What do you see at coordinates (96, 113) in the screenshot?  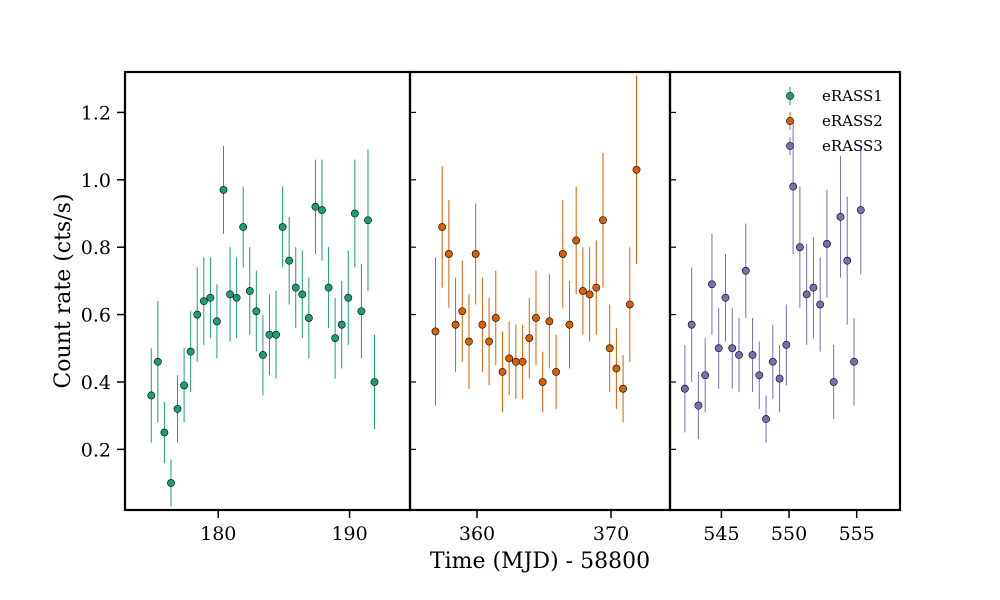 I see `y-tick-label: 1.2` at bounding box center [96, 113].